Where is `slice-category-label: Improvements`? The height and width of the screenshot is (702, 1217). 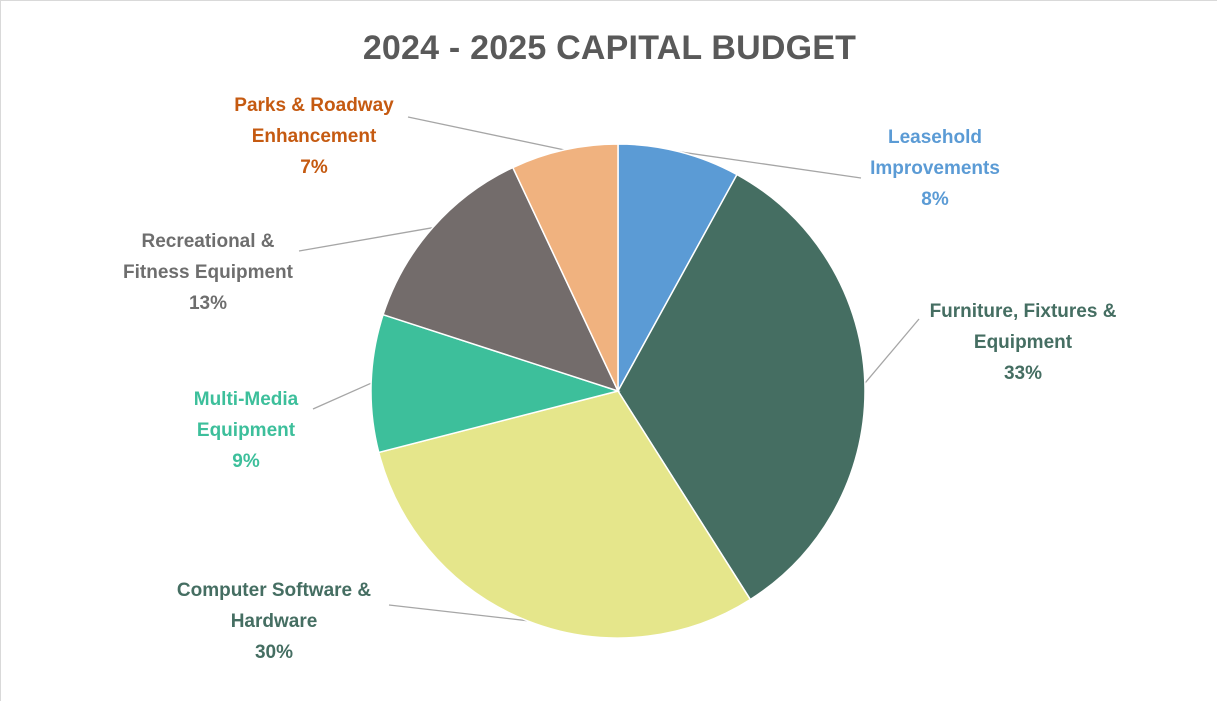
slice-category-label: Improvements is located at coordinates (935, 168).